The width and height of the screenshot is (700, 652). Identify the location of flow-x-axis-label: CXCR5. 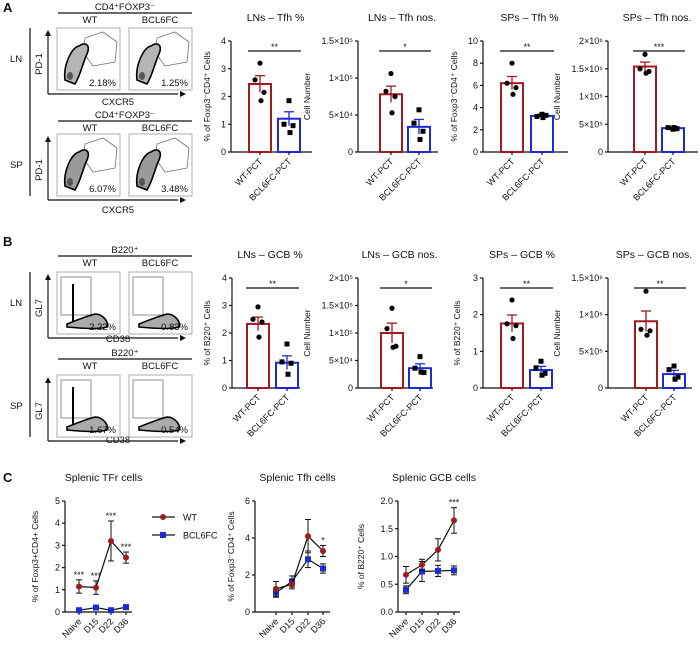
(118, 210).